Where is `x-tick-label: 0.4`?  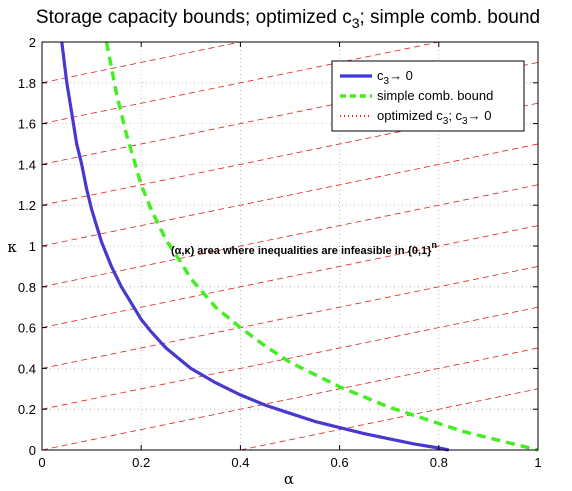 x-tick-label: 0.4 is located at coordinates (240, 462).